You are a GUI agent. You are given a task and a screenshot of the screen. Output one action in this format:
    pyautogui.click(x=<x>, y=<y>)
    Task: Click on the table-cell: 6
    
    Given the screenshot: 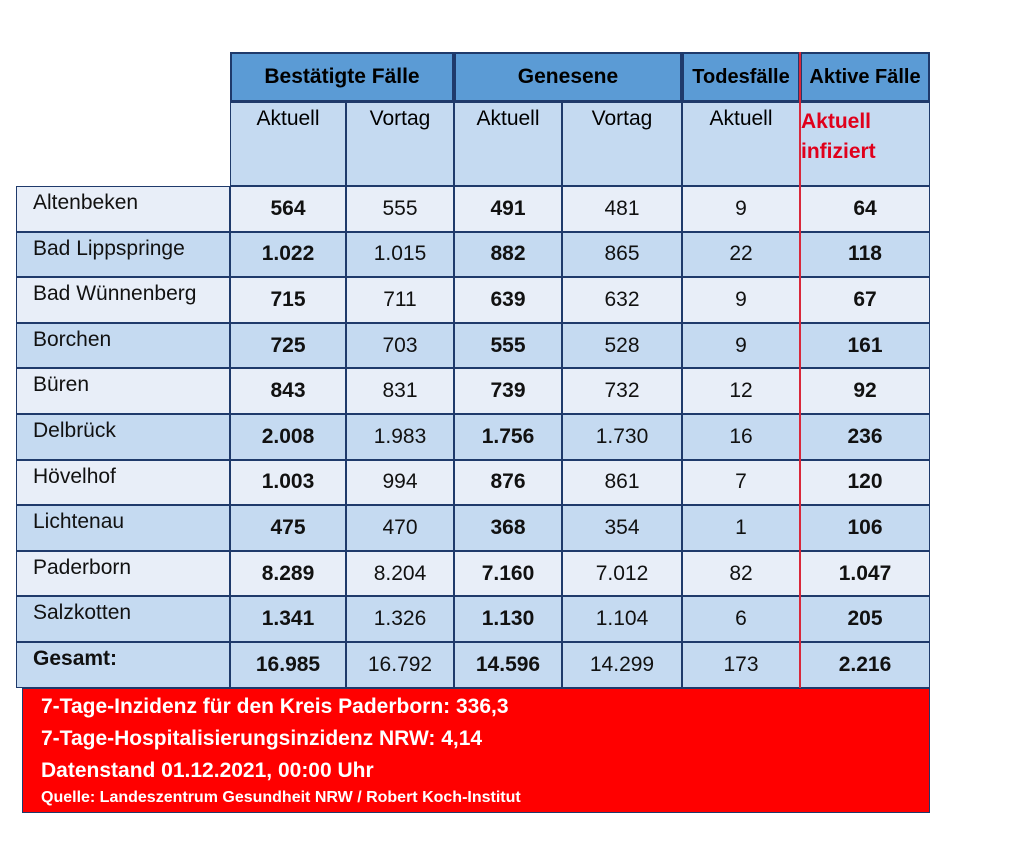 What is the action you would take?
    pyautogui.click(x=741, y=619)
    